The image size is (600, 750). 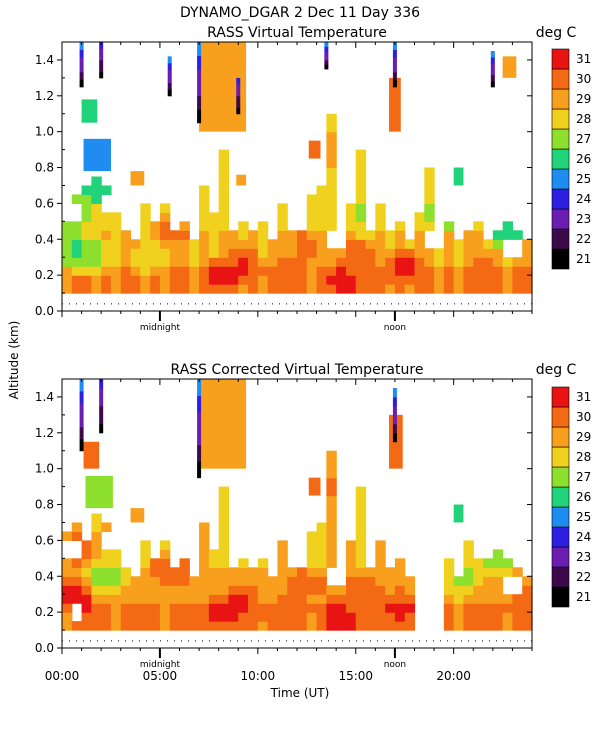 I want to click on x-axis-label: Time (UT), so click(x=300, y=693).